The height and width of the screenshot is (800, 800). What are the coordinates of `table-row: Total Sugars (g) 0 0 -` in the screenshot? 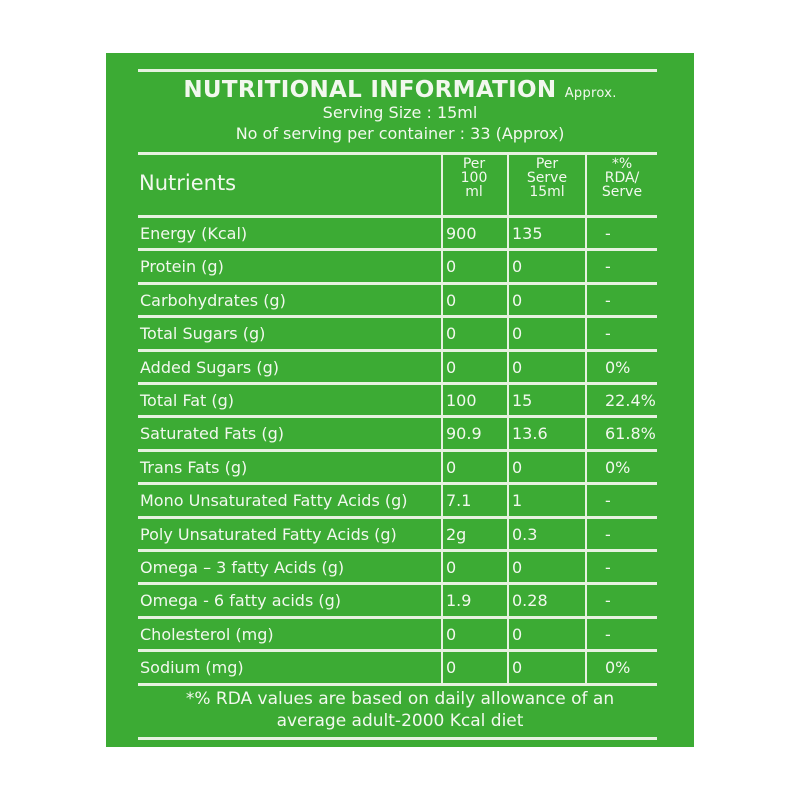 It's located at (397, 333).